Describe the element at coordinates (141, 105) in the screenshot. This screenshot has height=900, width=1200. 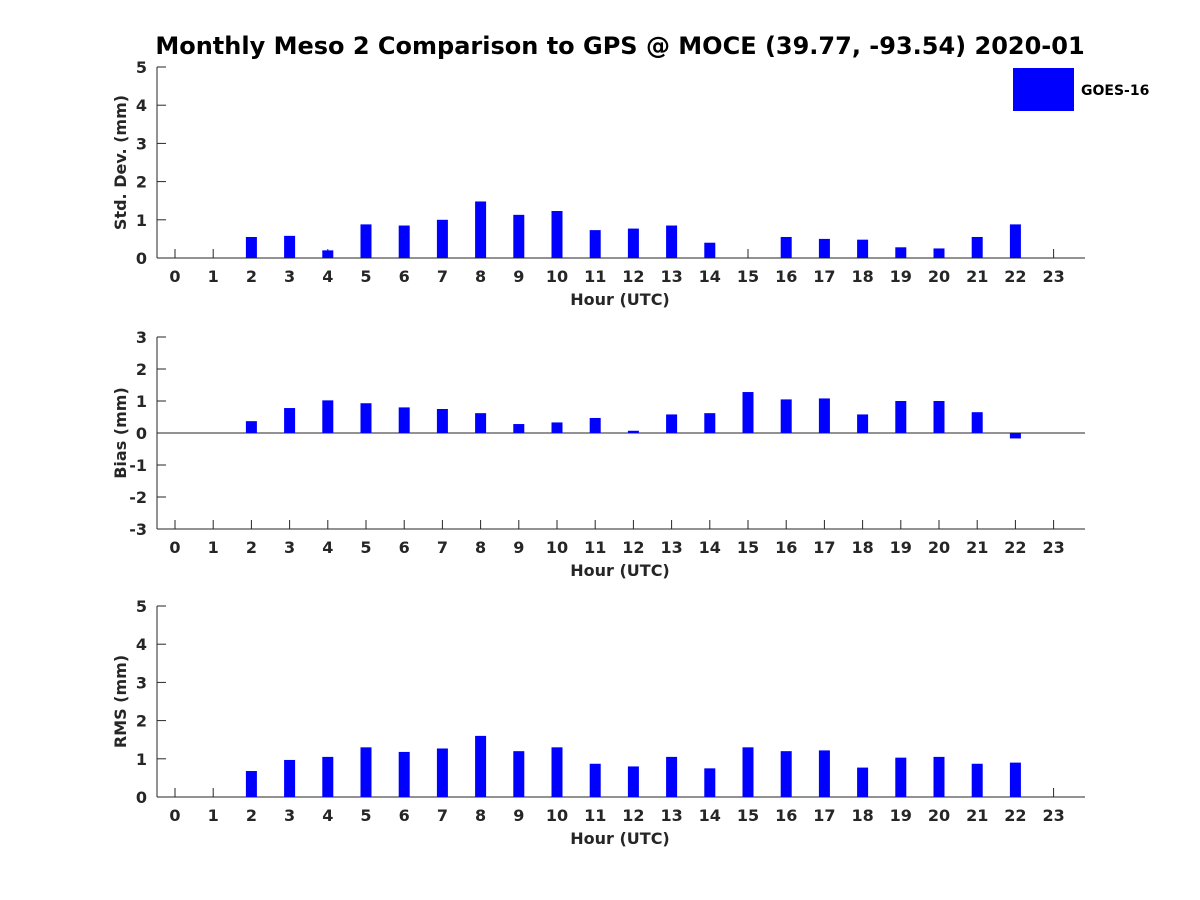
I see `y-tick-label: 4` at that location.